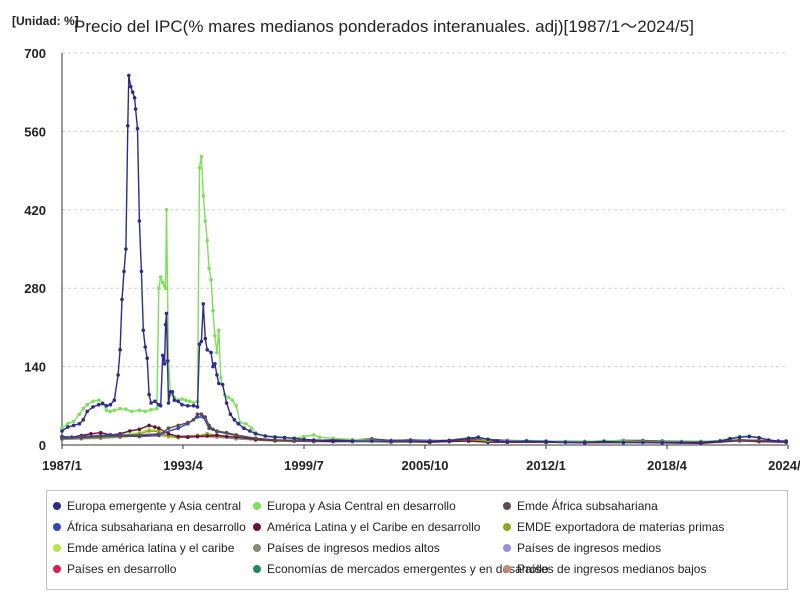  What do you see at coordinates (424, 429) in the screenshot?
I see `series-line` at bounding box center [424, 429].